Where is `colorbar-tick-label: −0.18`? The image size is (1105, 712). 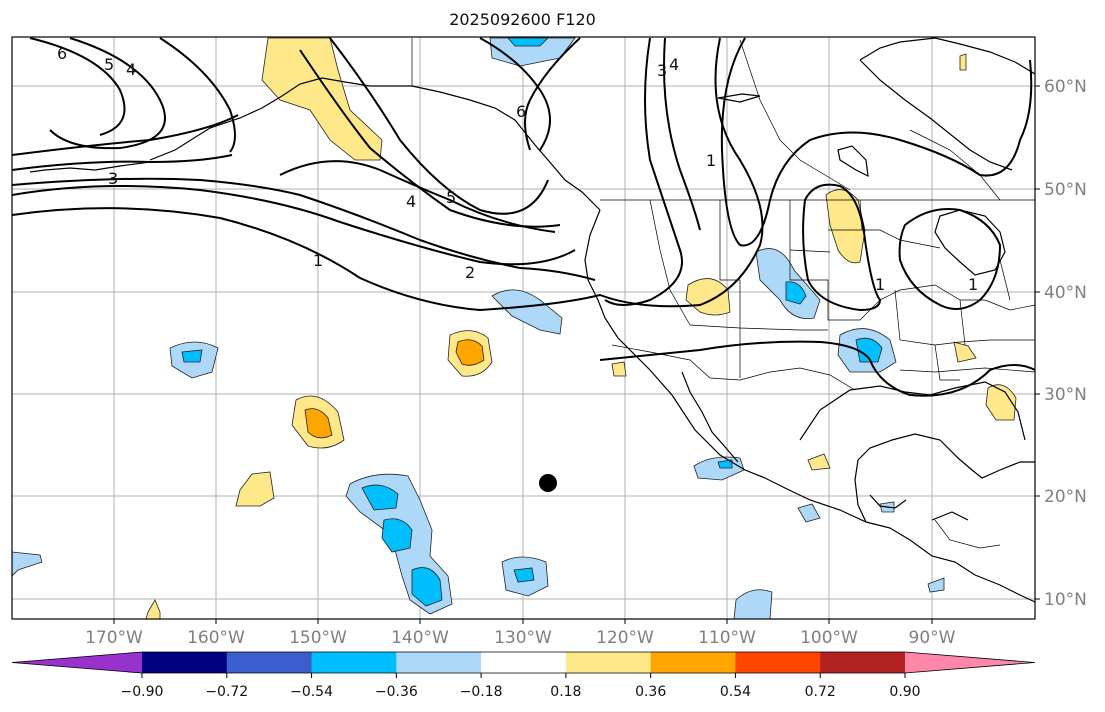
colorbar-tick-label: −0.18 is located at coordinates (481, 692).